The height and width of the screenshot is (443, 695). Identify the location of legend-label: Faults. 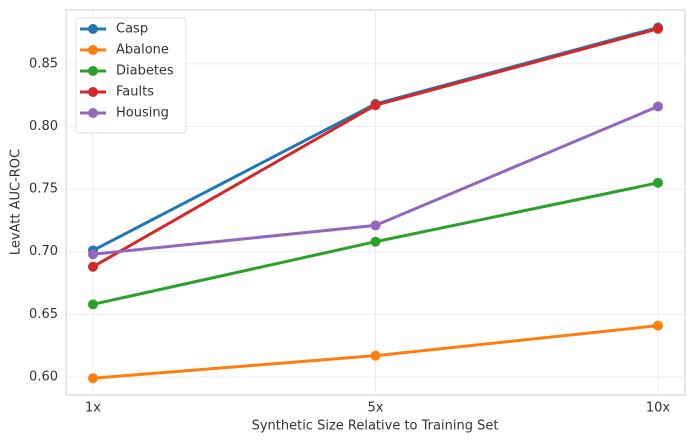
(135, 92).